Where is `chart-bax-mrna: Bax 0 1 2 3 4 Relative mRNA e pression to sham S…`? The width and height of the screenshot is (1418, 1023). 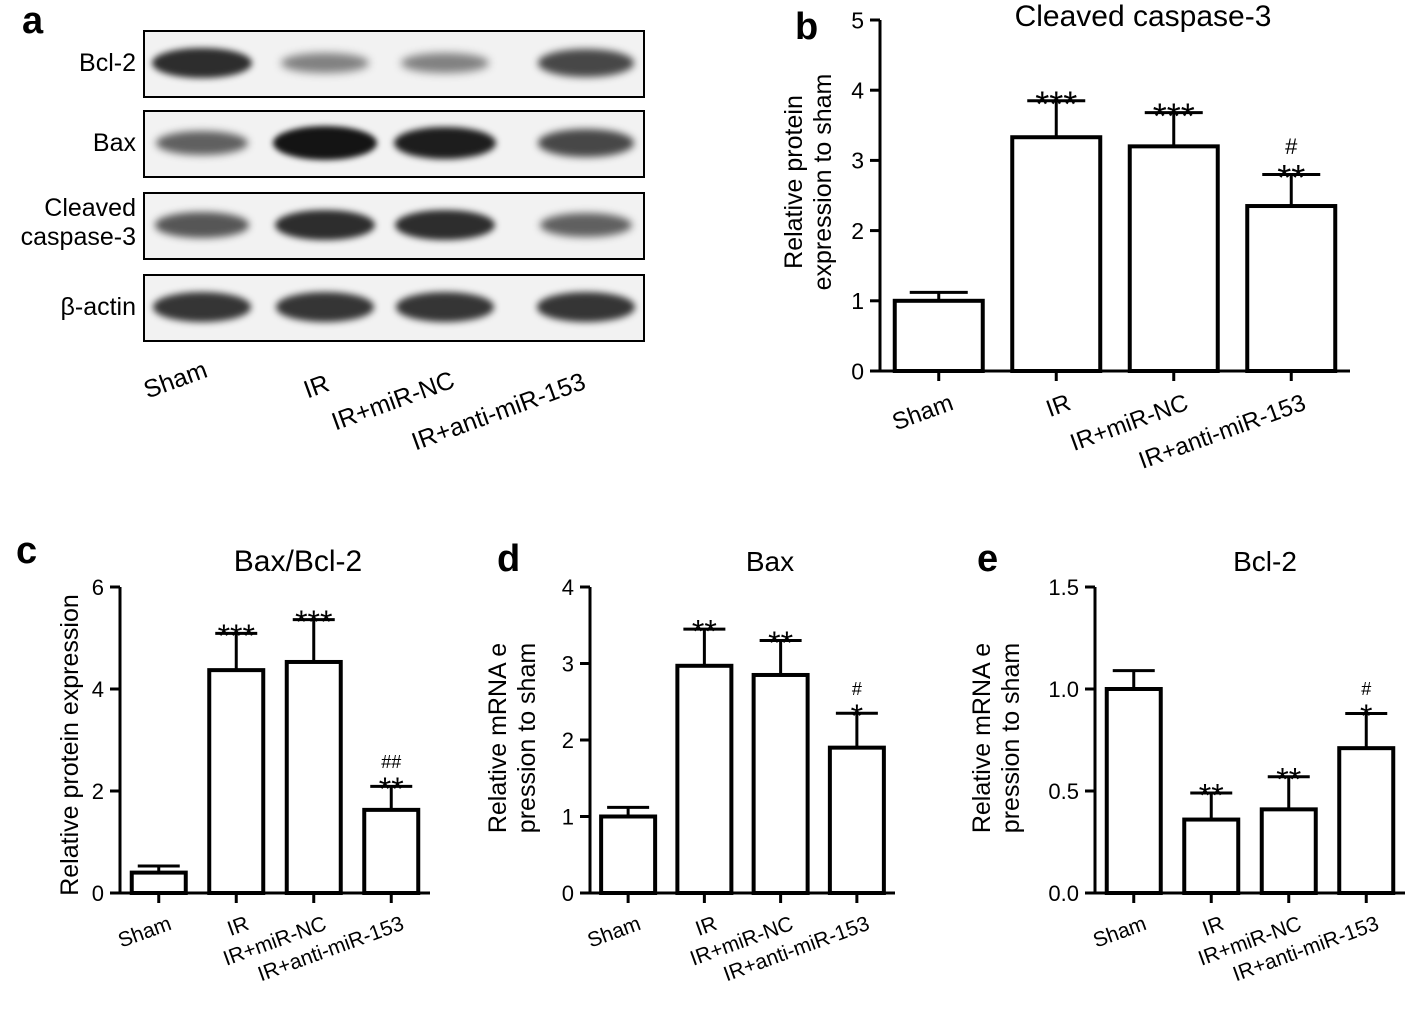
chart-bax-mrna: Bax 0 1 2 3 4 Relative mRNA e pression to sham S… is located at coordinates (689, 766).